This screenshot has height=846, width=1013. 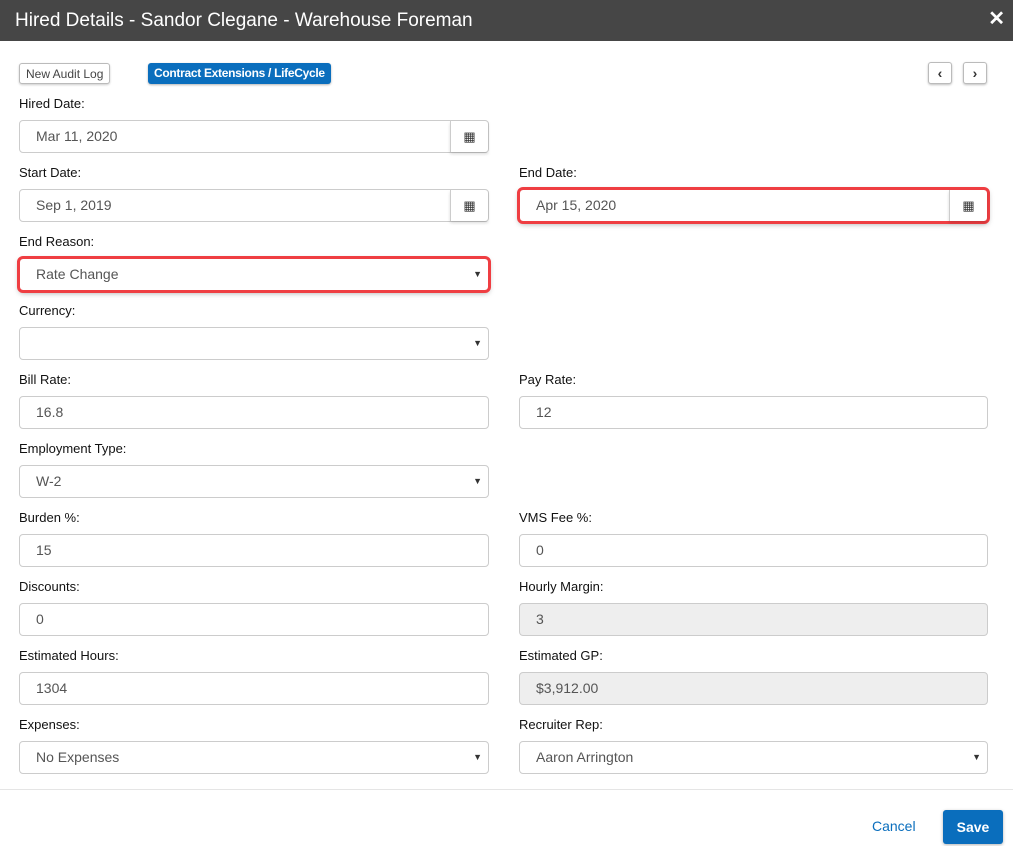 What do you see at coordinates (40, 619) in the screenshot?
I see `discounts-value: 0` at bounding box center [40, 619].